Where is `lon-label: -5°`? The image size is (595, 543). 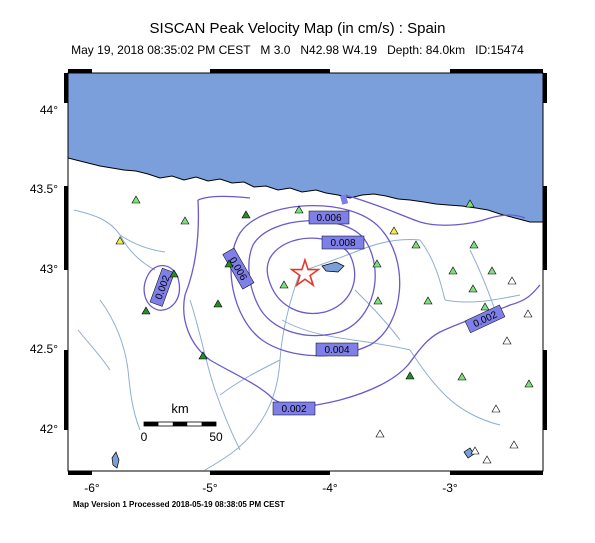 lon-label: -5° is located at coordinates (210, 488).